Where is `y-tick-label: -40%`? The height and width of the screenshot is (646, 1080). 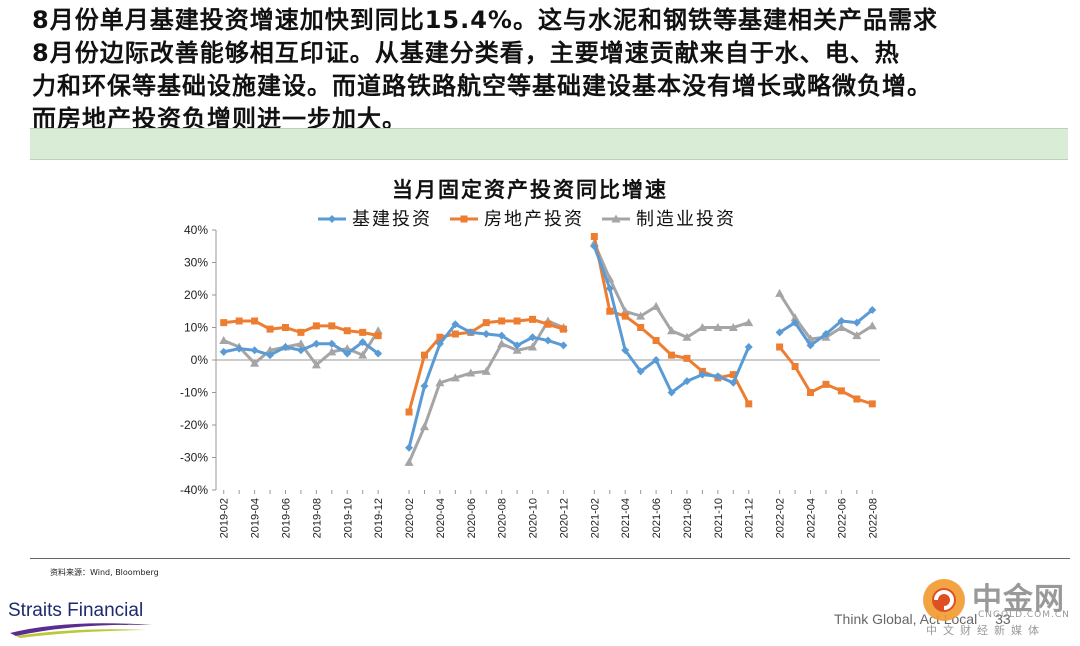
y-tick-label: -40% is located at coordinates (194, 490).